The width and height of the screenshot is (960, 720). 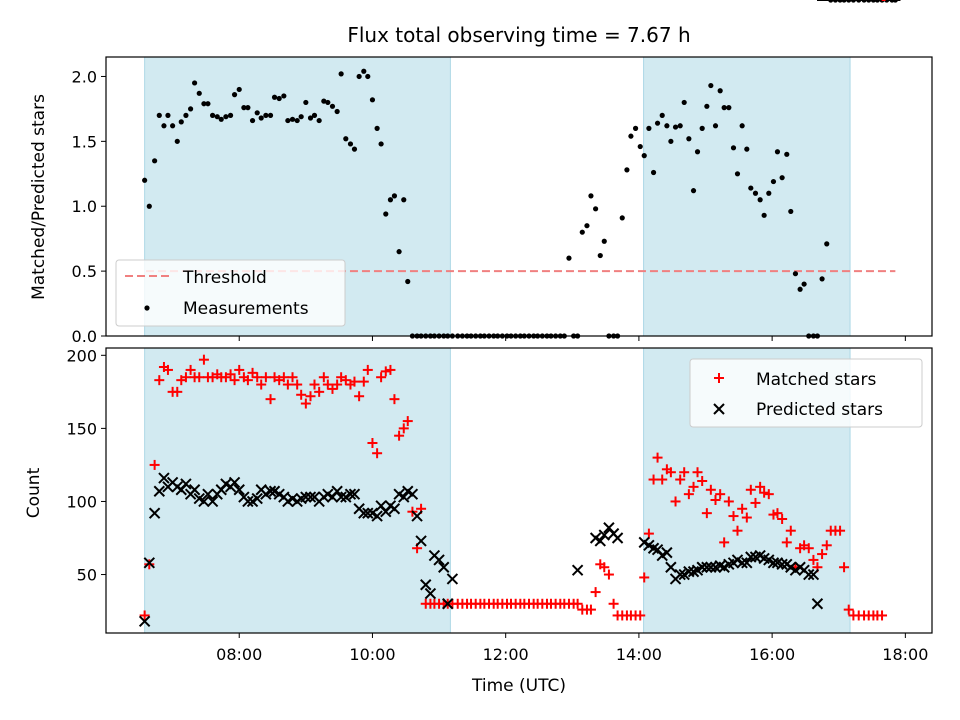 What do you see at coordinates (81, 501) in the screenshot?
I see `y-tick-label: 100` at bounding box center [81, 501].